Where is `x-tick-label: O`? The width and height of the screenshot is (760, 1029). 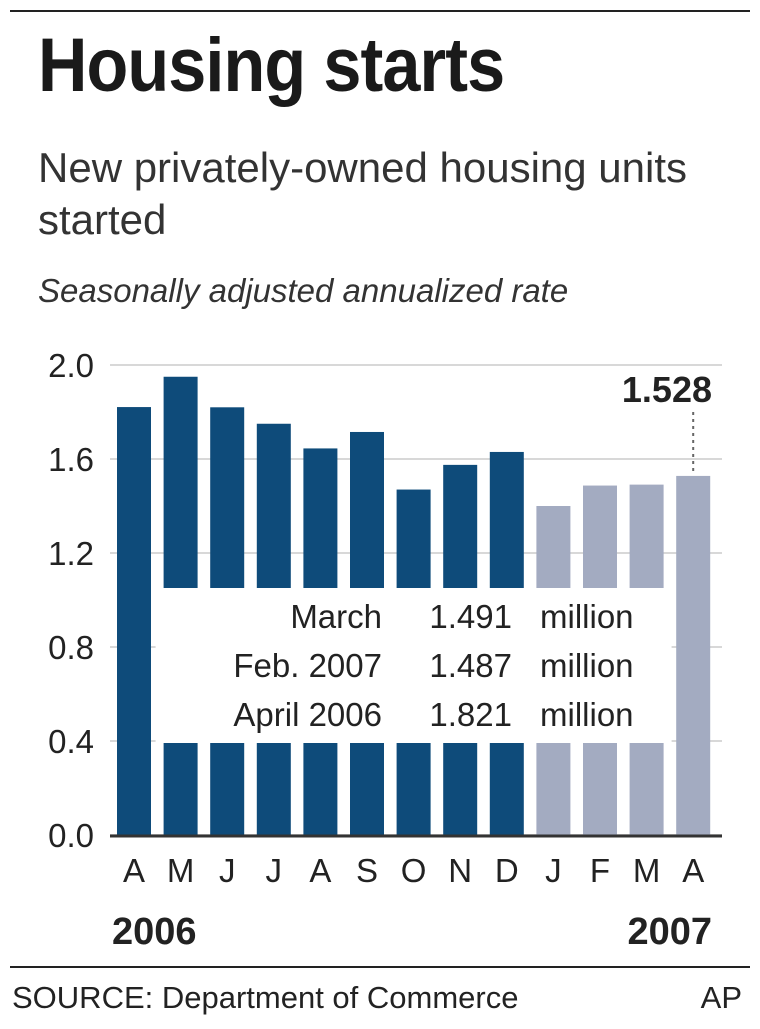 x-tick-label: O is located at coordinates (414, 870).